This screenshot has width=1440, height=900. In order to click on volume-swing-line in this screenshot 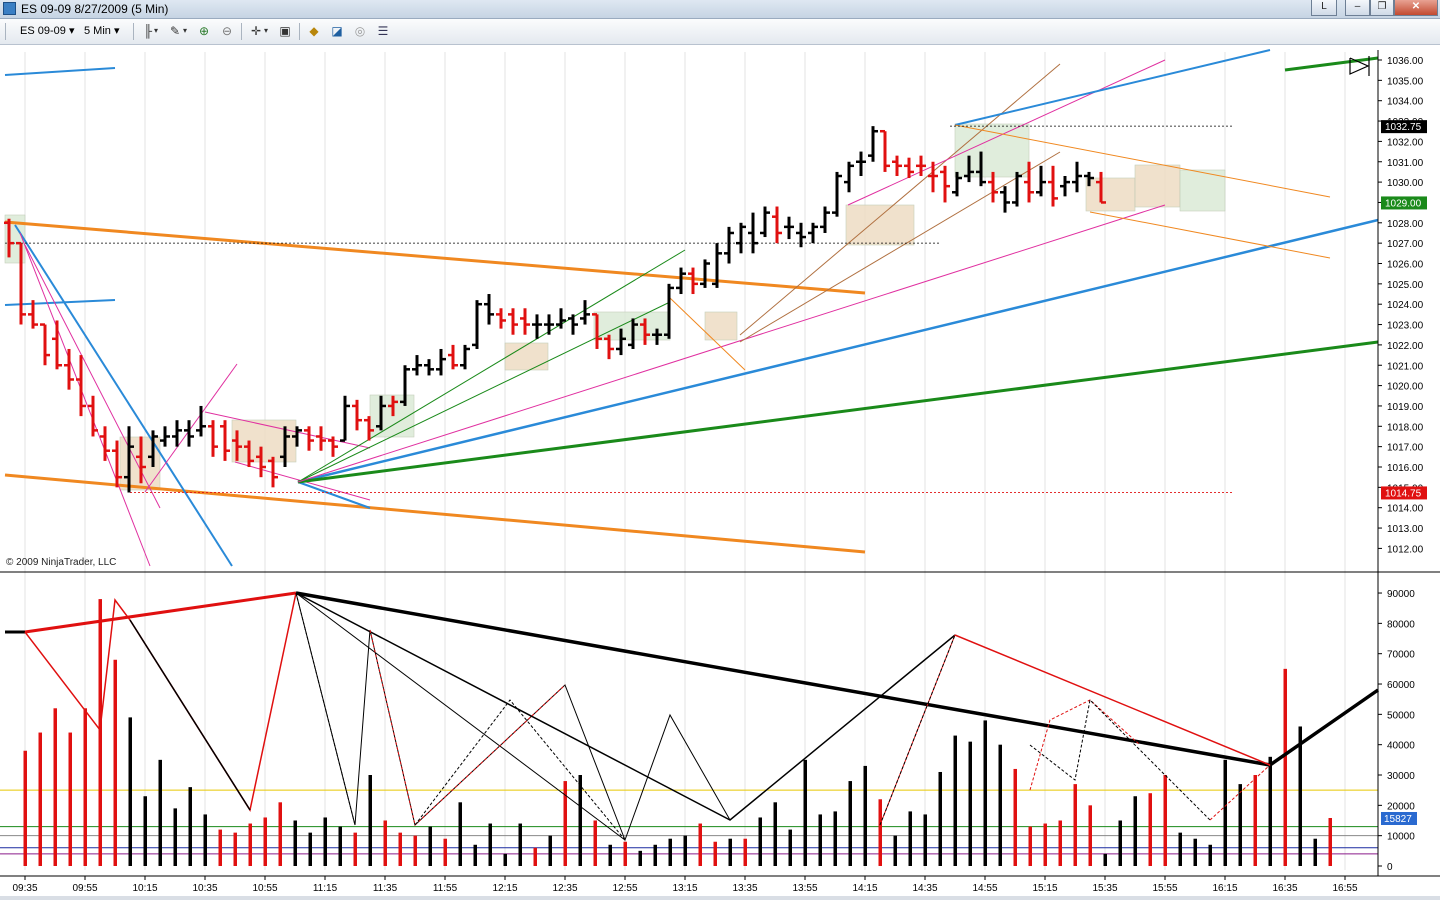, I will do `click(837, 679)`.